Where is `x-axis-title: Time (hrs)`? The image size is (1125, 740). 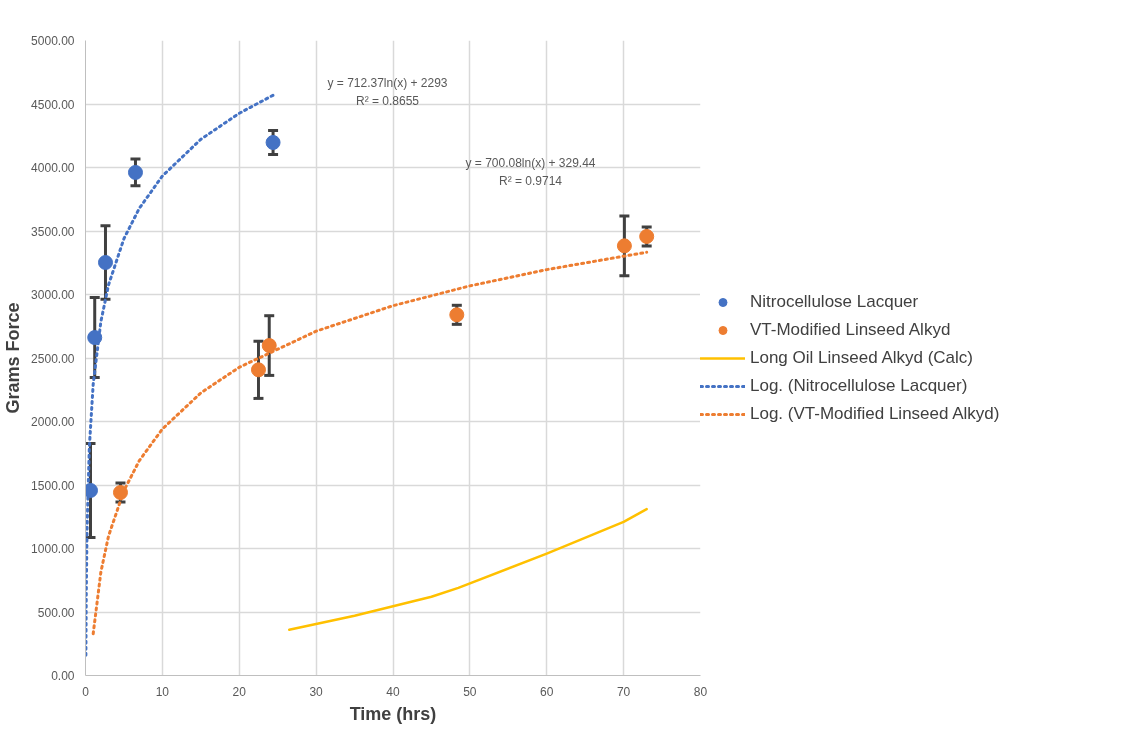
x-axis-title: Time (hrs) is located at coordinates (393, 713).